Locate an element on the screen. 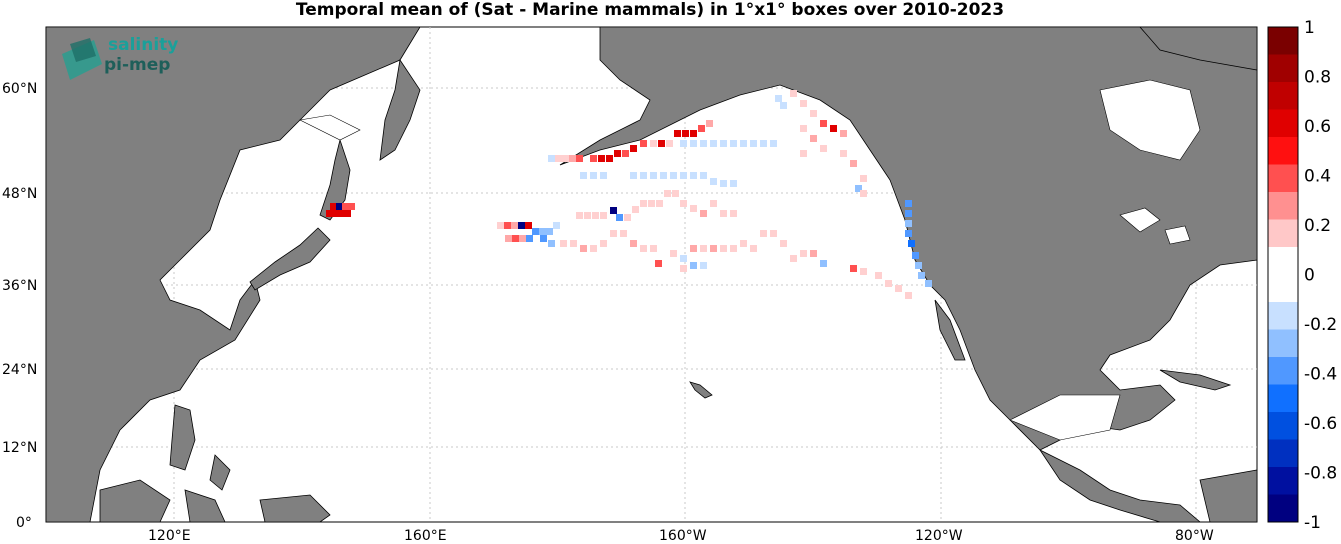  hudson-bay is located at coordinates (1150, 120).